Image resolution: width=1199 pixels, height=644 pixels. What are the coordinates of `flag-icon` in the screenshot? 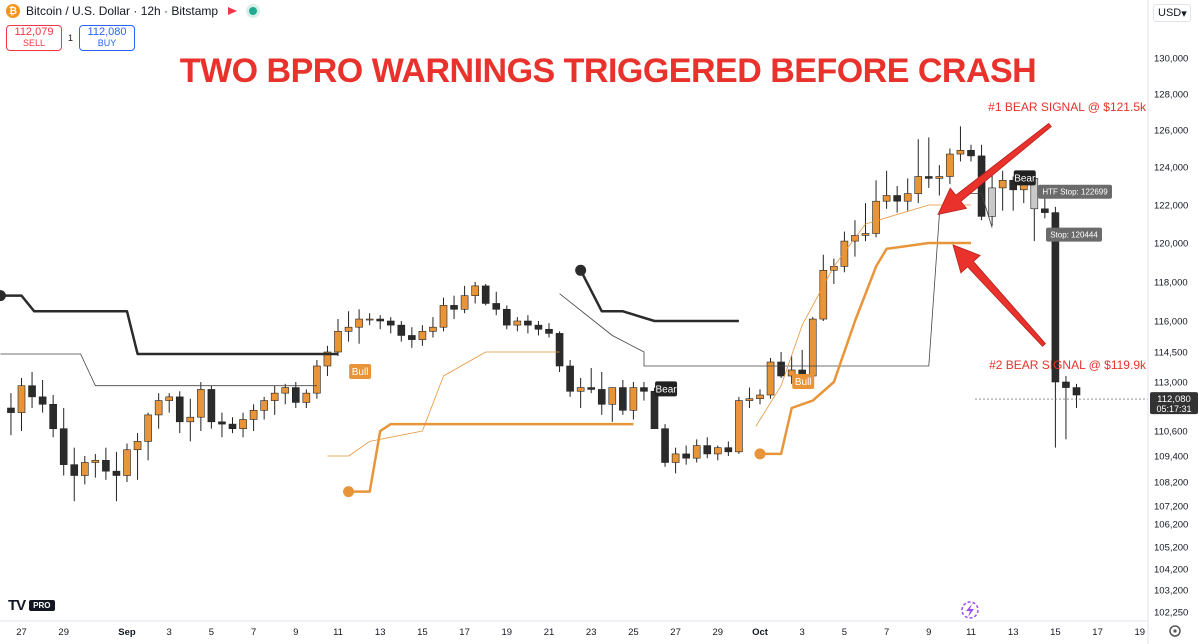 It's located at (233, 11).